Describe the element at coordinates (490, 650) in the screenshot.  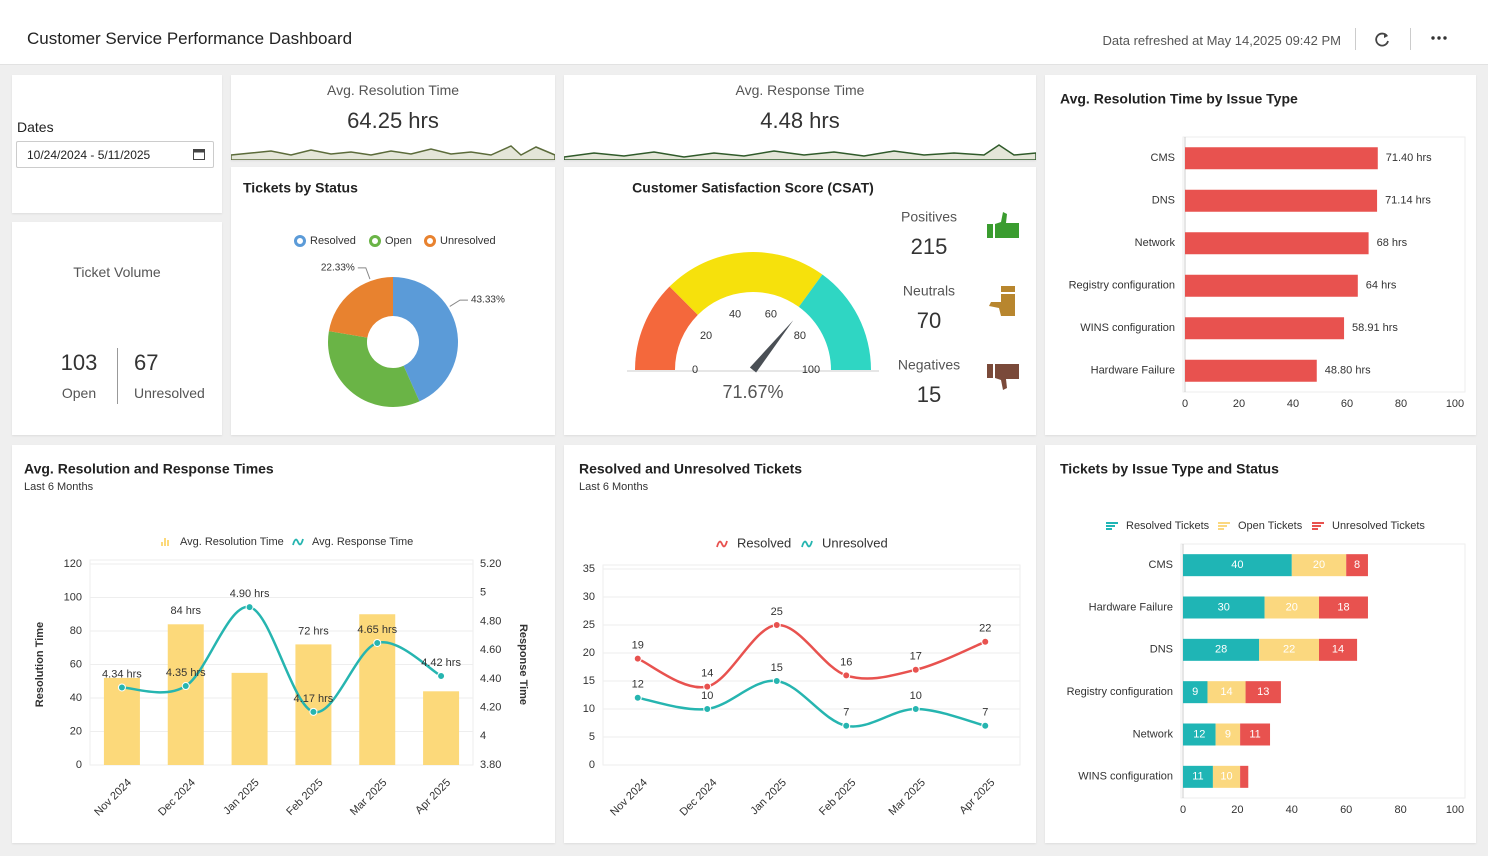
I see `y2-tick-label: 4.60` at that location.